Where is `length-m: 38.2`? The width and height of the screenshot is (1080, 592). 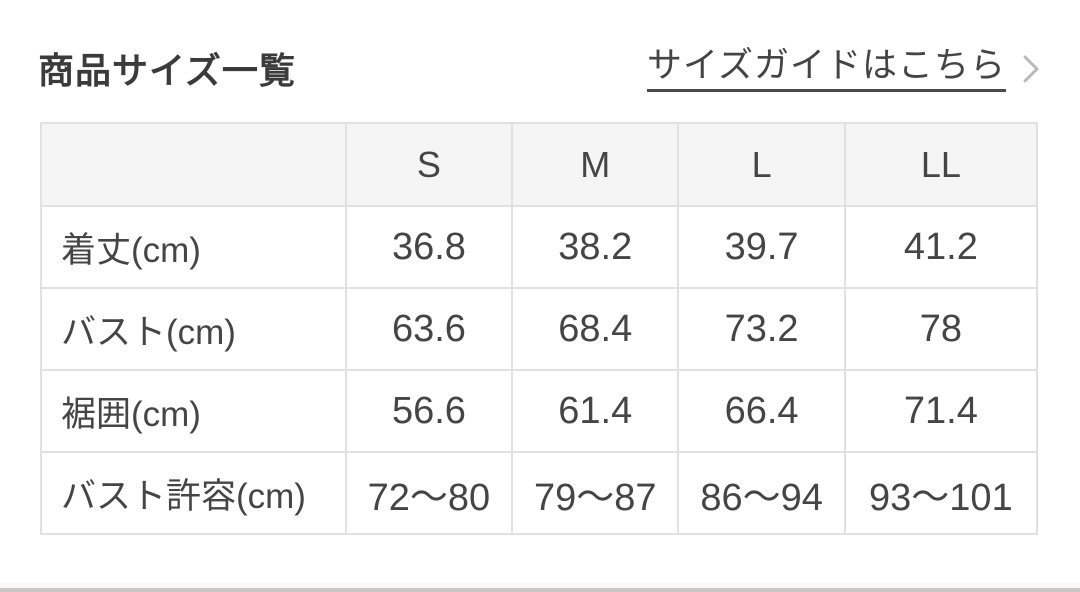 length-m: 38.2 is located at coordinates (595, 247).